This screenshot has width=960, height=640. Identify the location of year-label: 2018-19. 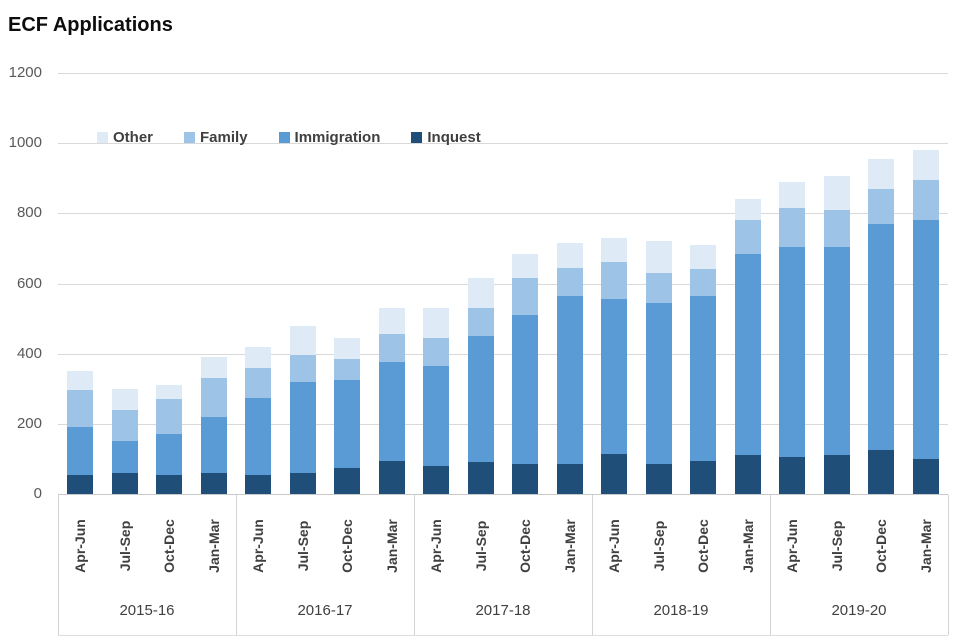
(681, 610).